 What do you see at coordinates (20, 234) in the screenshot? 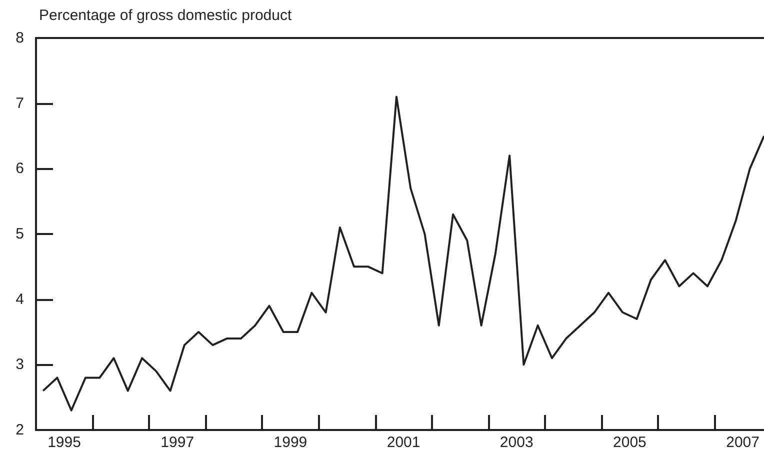
I see `y-tick-label: 5` at bounding box center [20, 234].